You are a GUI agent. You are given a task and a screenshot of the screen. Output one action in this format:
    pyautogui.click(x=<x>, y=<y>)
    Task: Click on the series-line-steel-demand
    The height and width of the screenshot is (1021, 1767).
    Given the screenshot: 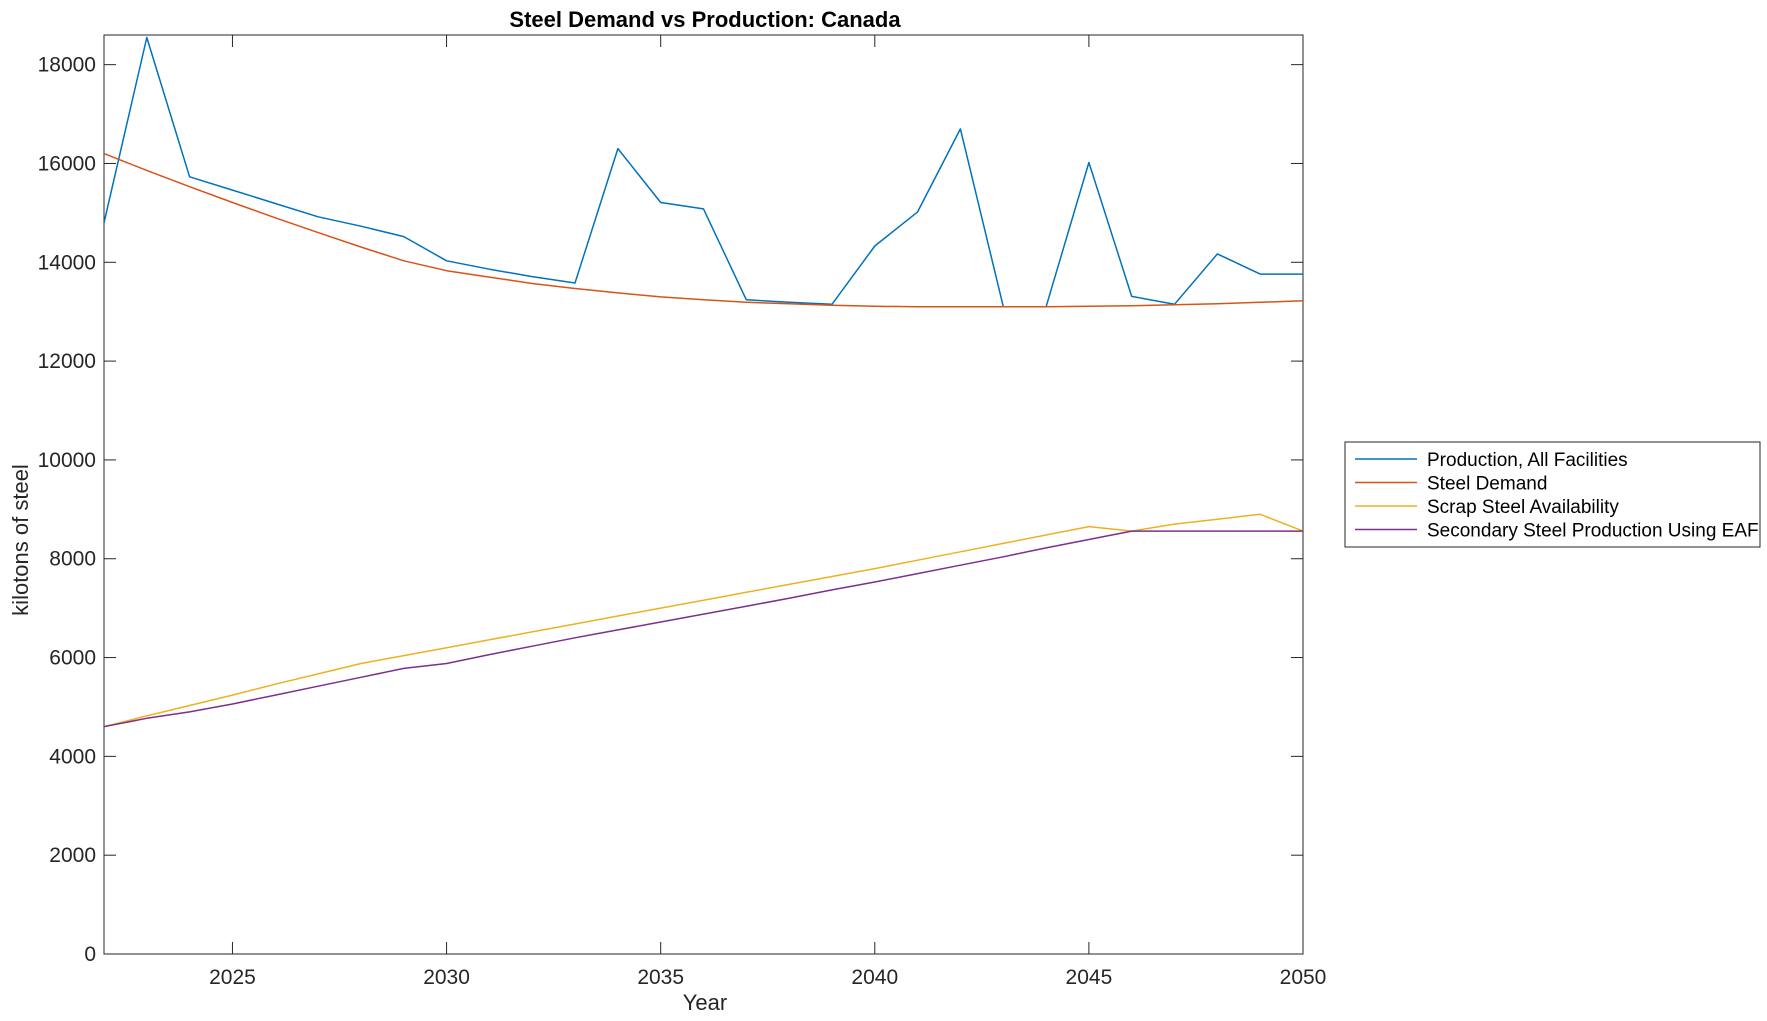 What is the action you would take?
    pyautogui.click(x=703, y=230)
    